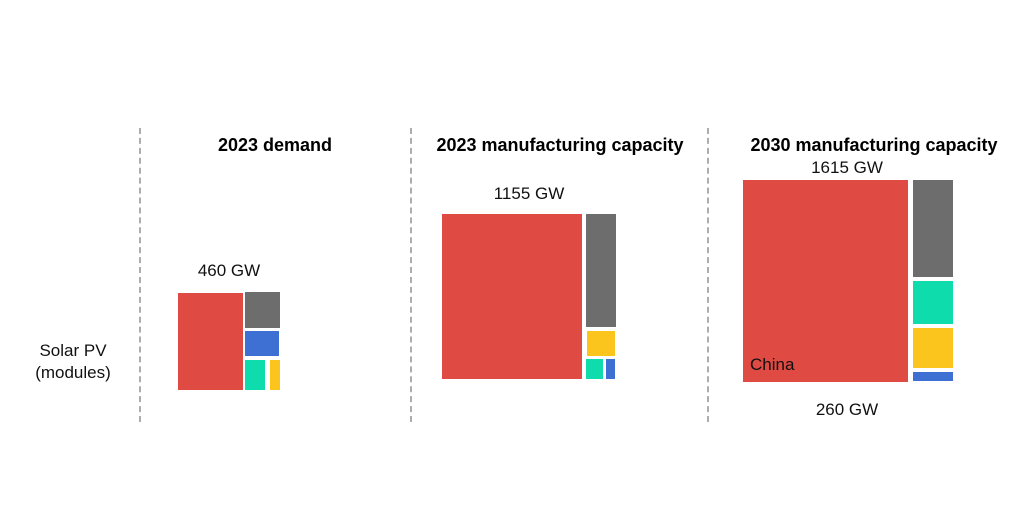 The width and height of the screenshot is (1024, 512). What do you see at coordinates (847, 167) in the screenshot?
I see `total-label-1615gw: 1615 GW` at bounding box center [847, 167].